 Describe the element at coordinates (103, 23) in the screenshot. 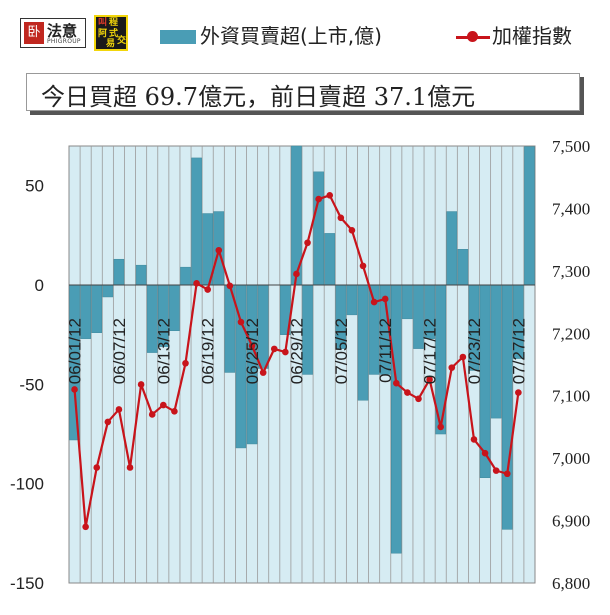

I see `brand2-char: 叫` at that location.